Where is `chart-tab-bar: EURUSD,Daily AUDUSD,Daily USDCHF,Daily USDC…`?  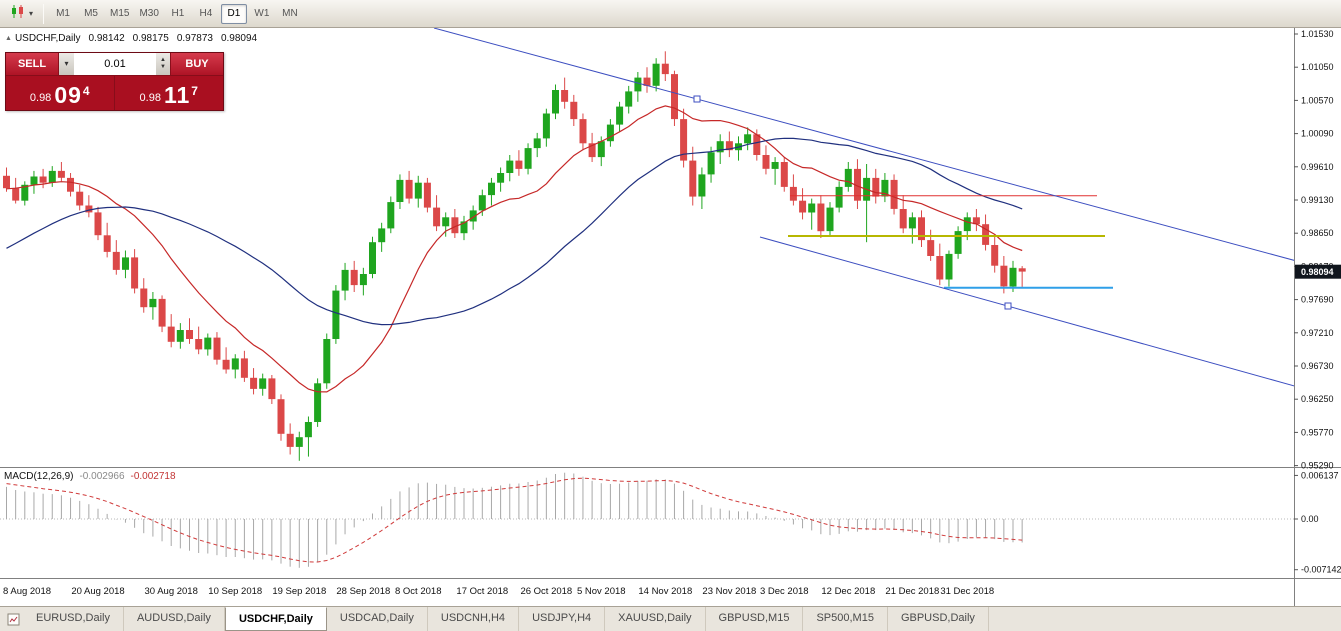 chart-tab-bar: EURUSD,Daily AUDUSD,Daily USDCHF,Daily USDC… is located at coordinates (670, 618).